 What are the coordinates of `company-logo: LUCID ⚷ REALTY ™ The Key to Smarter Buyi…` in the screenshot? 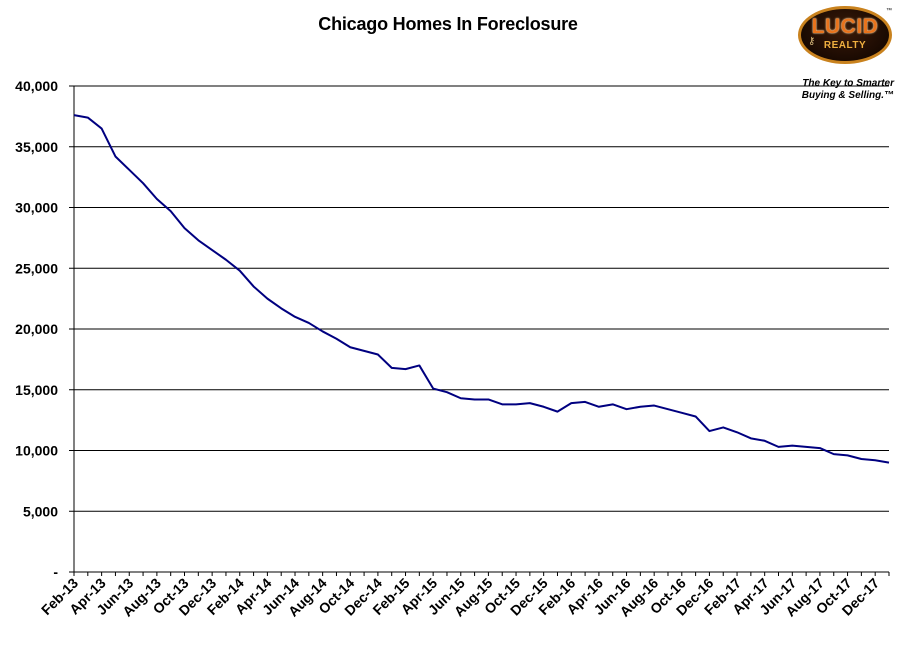 It's located at (847, 54).